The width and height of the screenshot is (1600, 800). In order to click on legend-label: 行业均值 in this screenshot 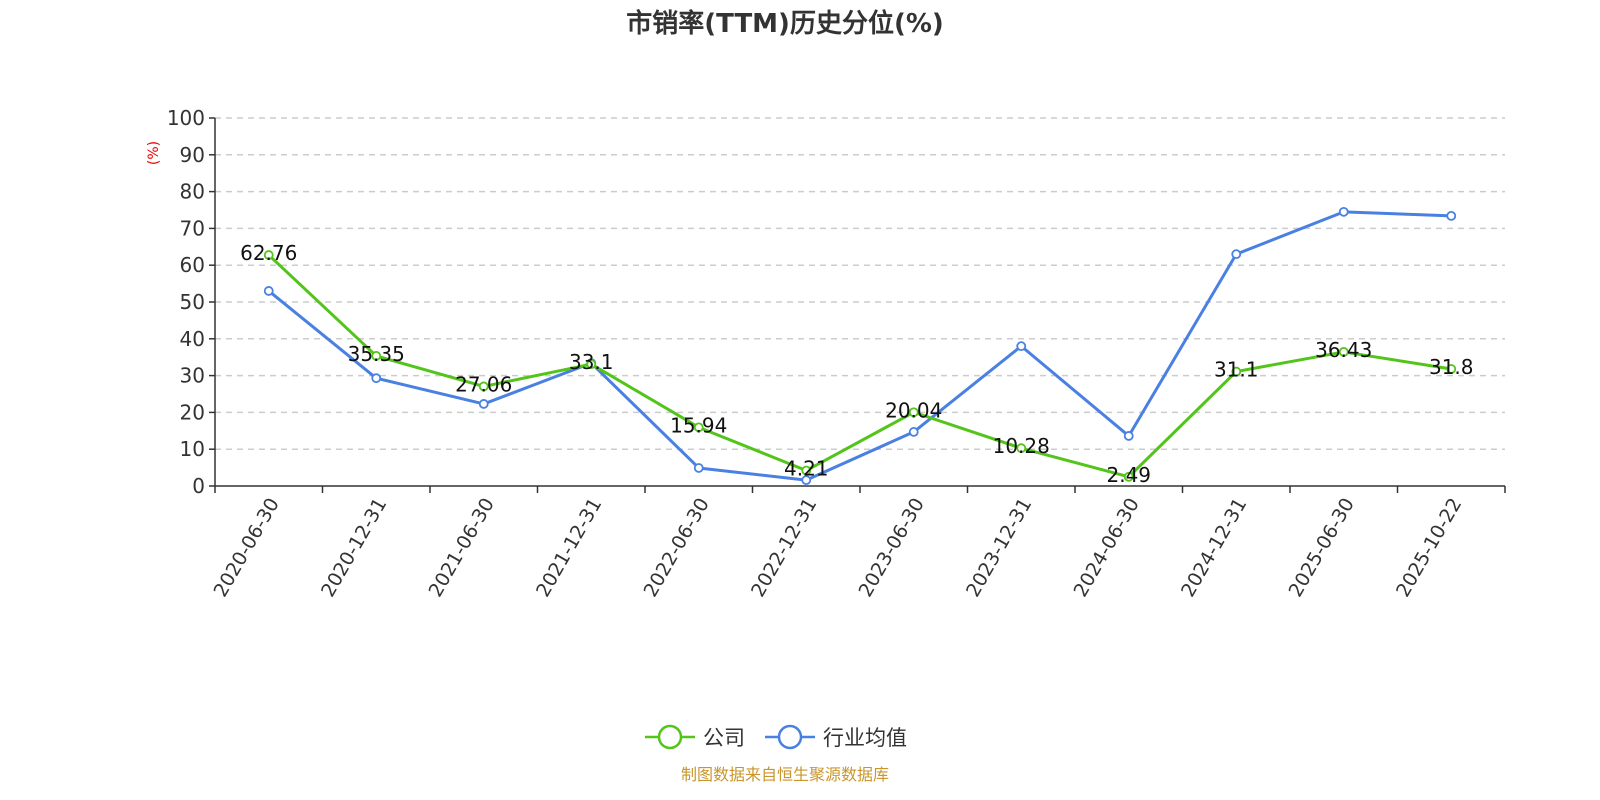, I will do `click(865, 738)`.